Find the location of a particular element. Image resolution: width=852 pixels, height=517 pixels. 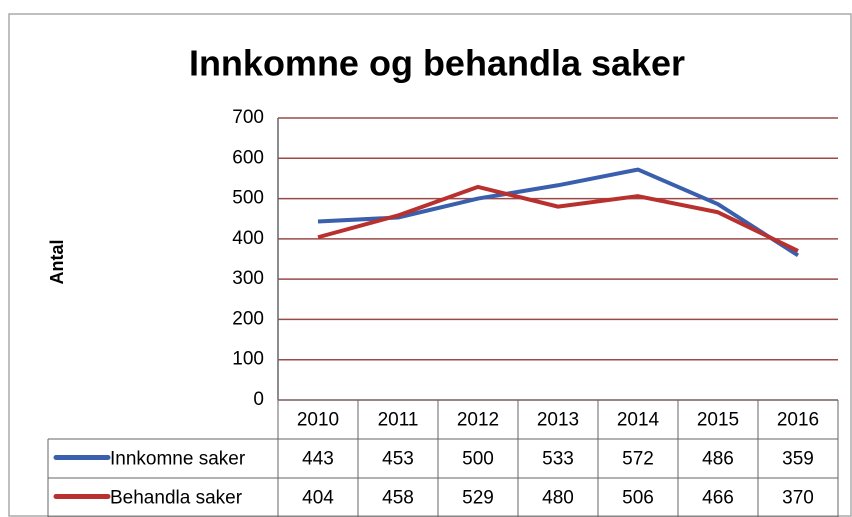

y-tick-label: 100 is located at coordinates (248, 359).